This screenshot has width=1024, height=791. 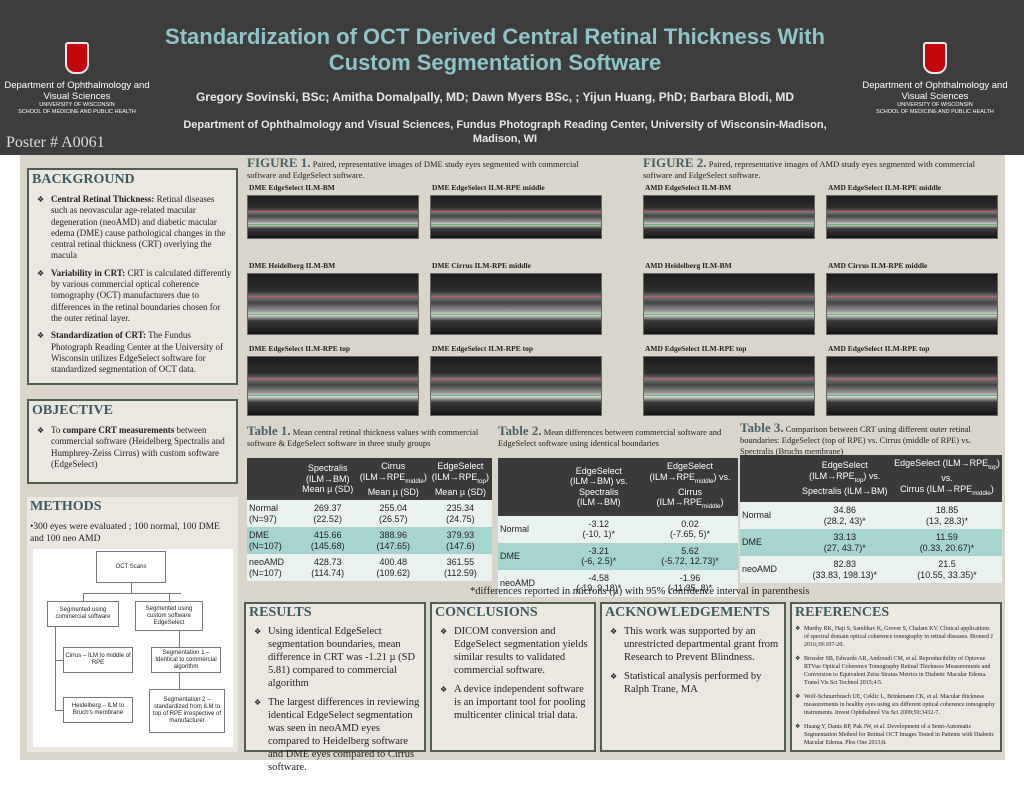 What do you see at coordinates (72, 410) in the screenshot?
I see `section-heading: OBJECTIVE` at bounding box center [72, 410].